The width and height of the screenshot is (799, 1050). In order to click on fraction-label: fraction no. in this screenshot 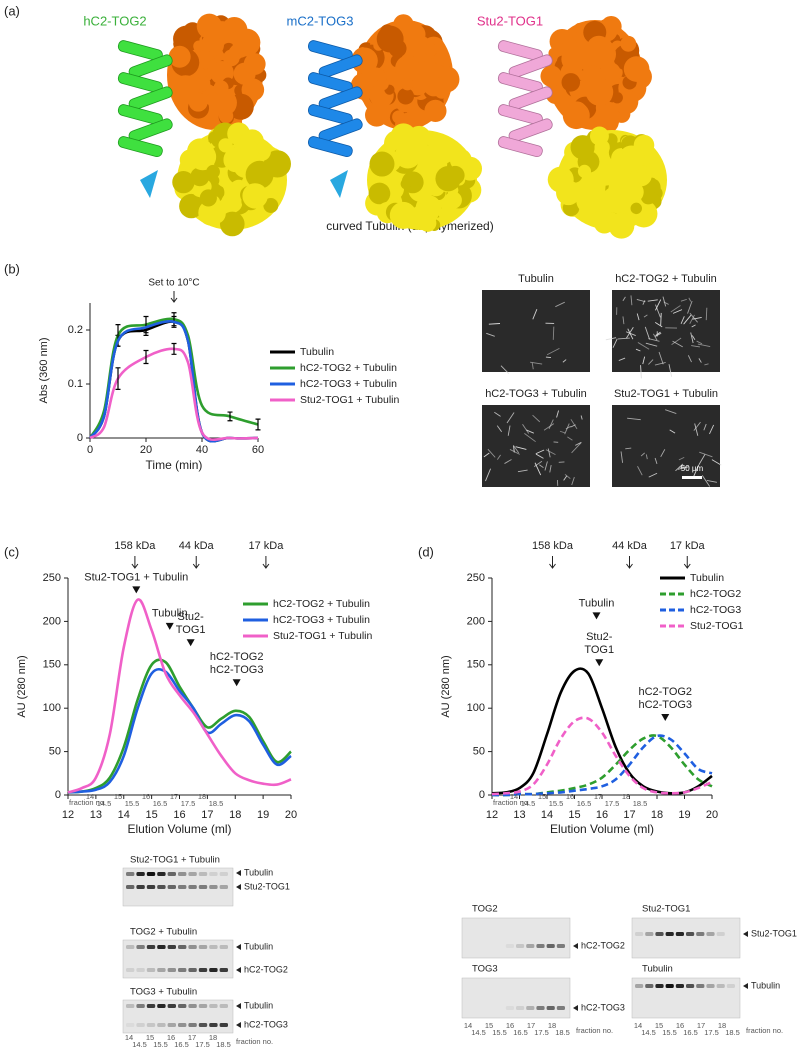, I will do `click(254, 1041)`.